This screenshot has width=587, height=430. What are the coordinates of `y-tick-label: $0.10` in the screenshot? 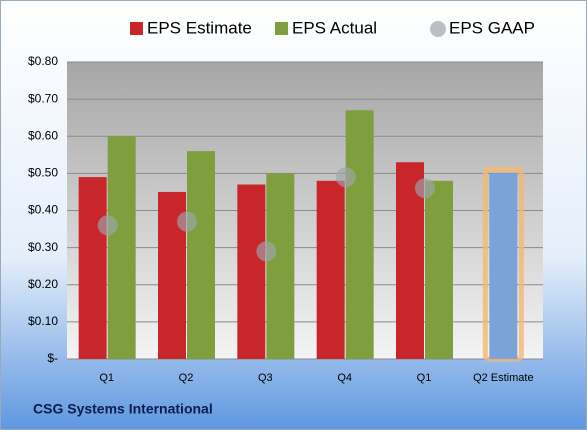 It's located at (43, 321).